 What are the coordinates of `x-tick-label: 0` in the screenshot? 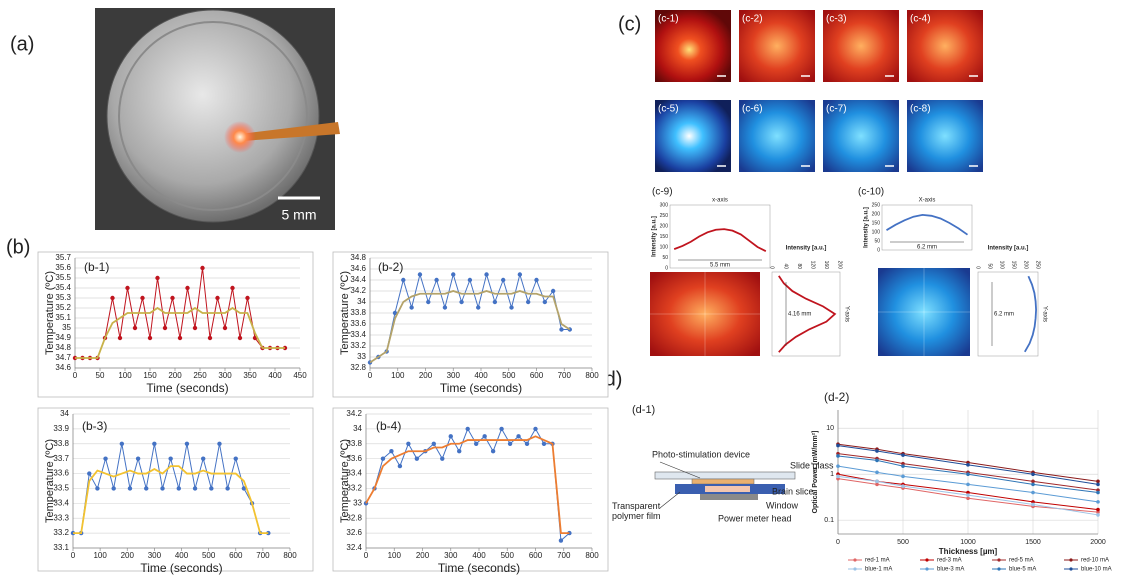 It's located at (75, 375).